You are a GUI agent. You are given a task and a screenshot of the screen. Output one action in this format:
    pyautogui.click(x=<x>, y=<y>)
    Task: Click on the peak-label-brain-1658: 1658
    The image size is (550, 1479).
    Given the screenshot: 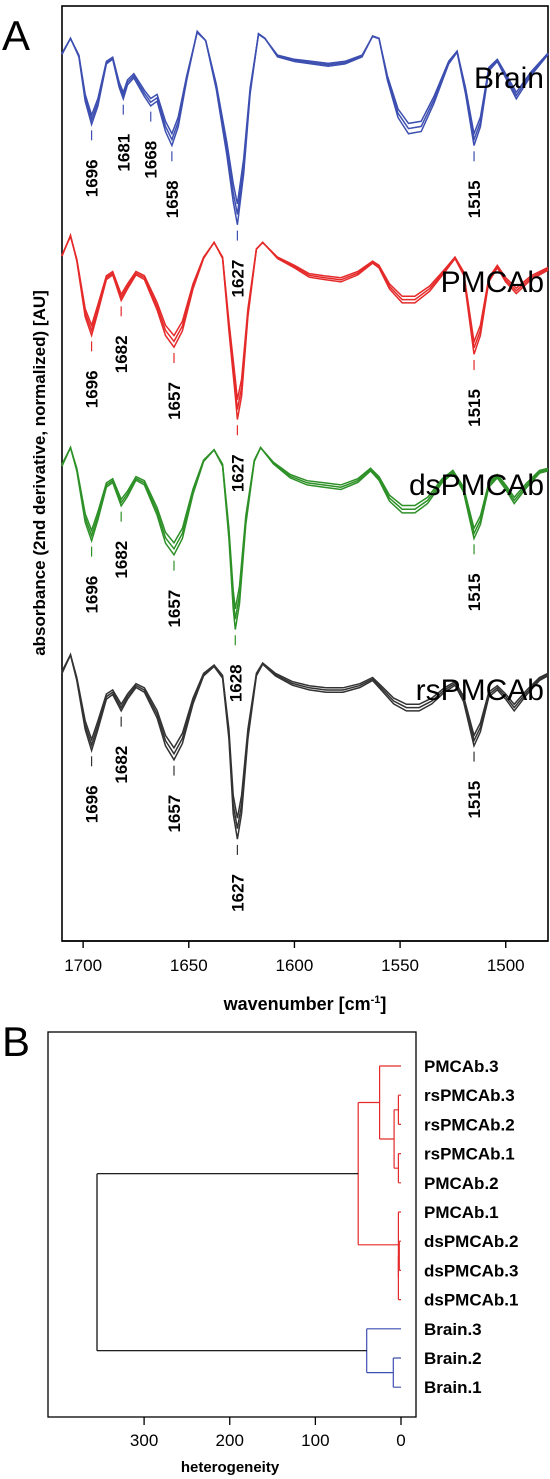 What is the action you would take?
    pyautogui.click(x=172, y=199)
    